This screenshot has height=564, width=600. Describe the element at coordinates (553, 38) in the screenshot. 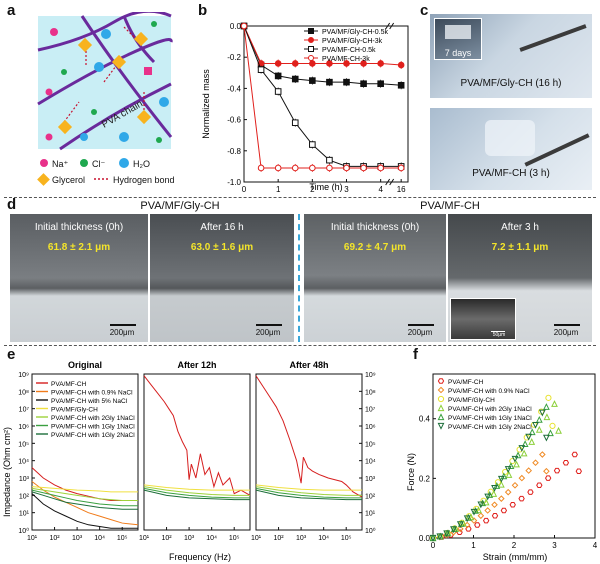

I see `tweezer-icon` at that location.